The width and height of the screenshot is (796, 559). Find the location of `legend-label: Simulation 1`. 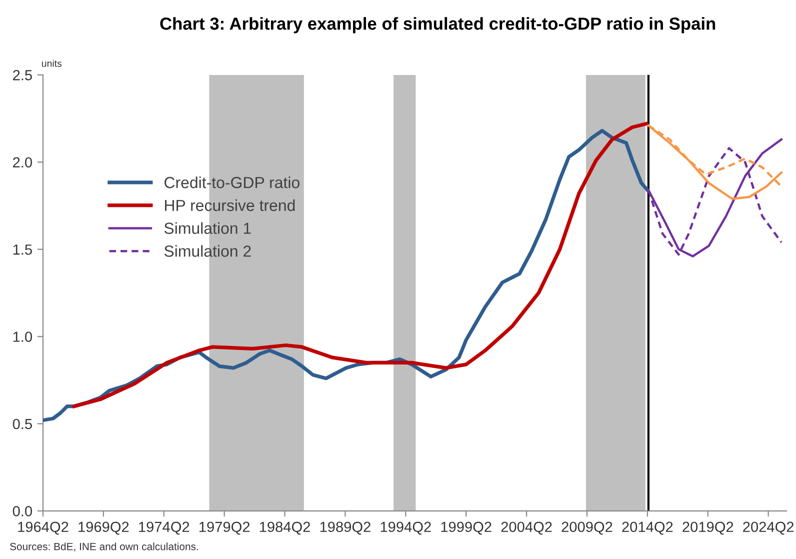

legend-label: Simulation 1 is located at coordinates (207, 228).